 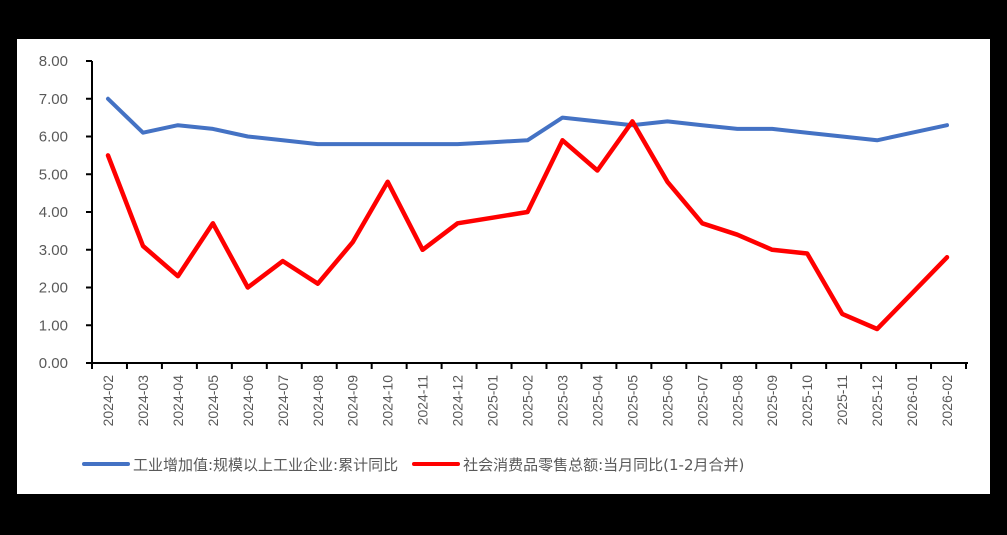 I want to click on series-line-industrial, so click(x=527, y=121).